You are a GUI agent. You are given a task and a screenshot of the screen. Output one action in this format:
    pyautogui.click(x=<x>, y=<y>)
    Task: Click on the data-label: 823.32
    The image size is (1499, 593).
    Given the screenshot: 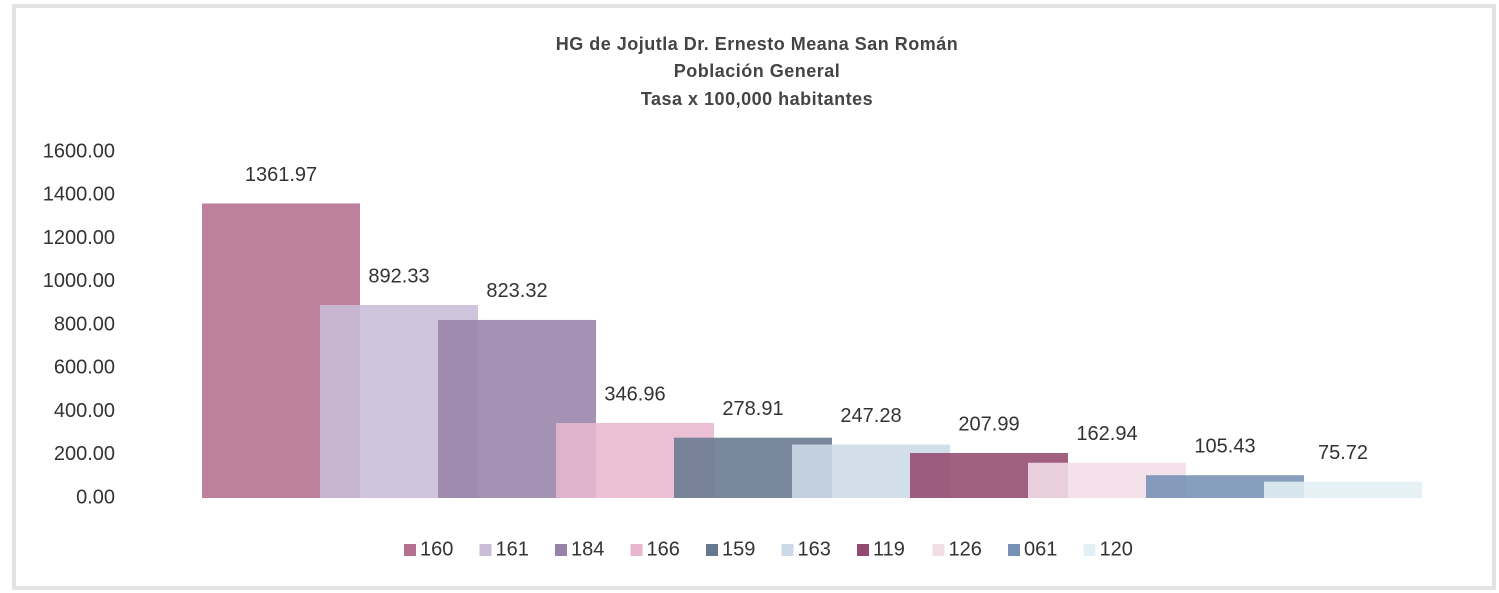 What is the action you would take?
    pyautogui.click(x=516, y=291)
    